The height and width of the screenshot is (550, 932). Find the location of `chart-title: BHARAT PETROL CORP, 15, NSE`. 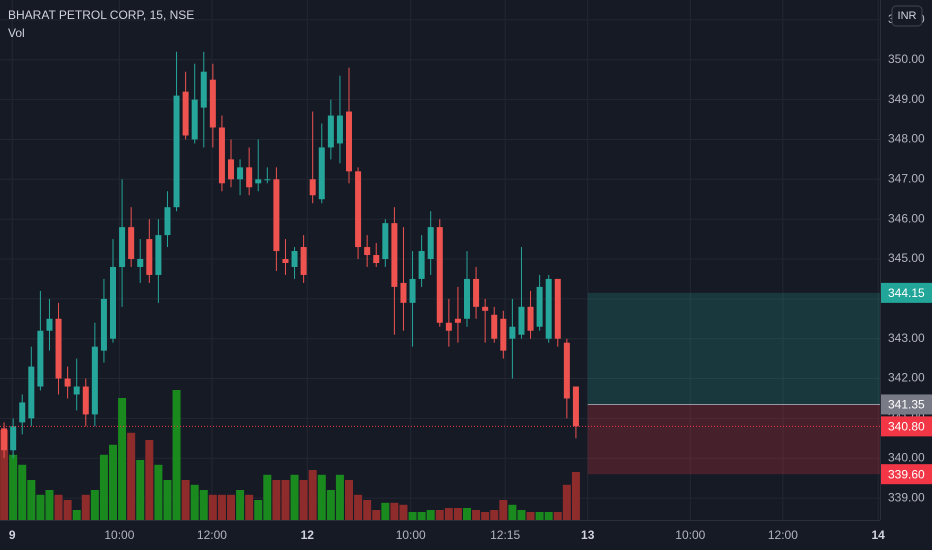

chart-title: BHARAT PETROL CORP, 15, NSE is located at coordinates (101, 15).